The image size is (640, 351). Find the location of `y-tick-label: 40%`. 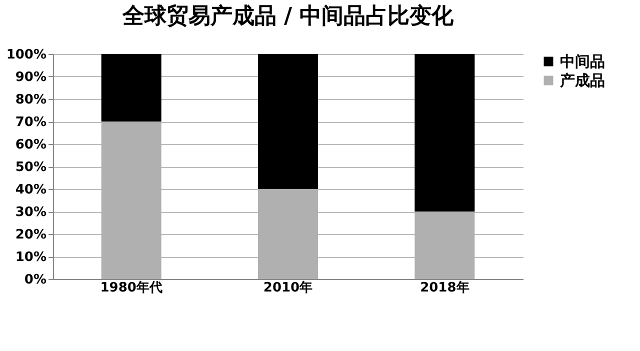

y-tick-label: 40% is located at coordinates (30, 190).